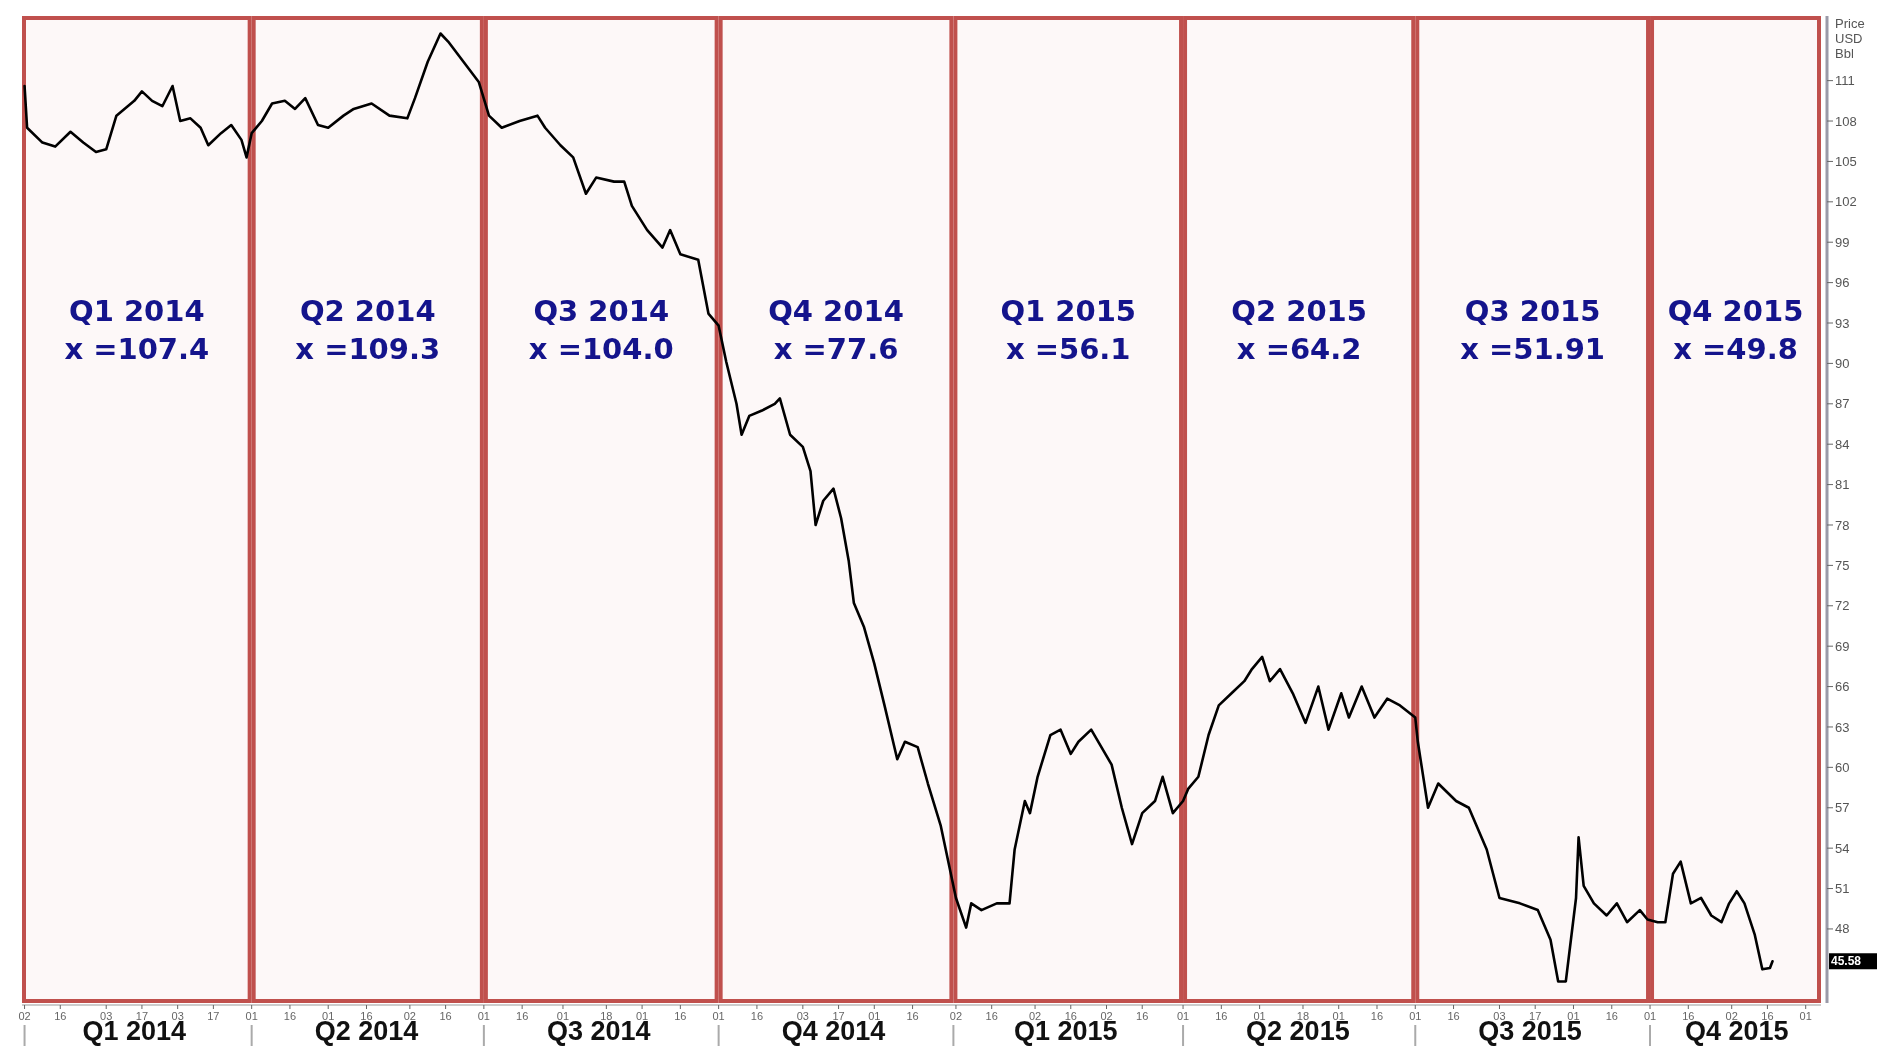 The height and width of the screenshot is (1056, 1886). Describe the element at coordinates (1068, 311) in the screenshot. I see `x2-tick-label: Q1 2015` at that location.